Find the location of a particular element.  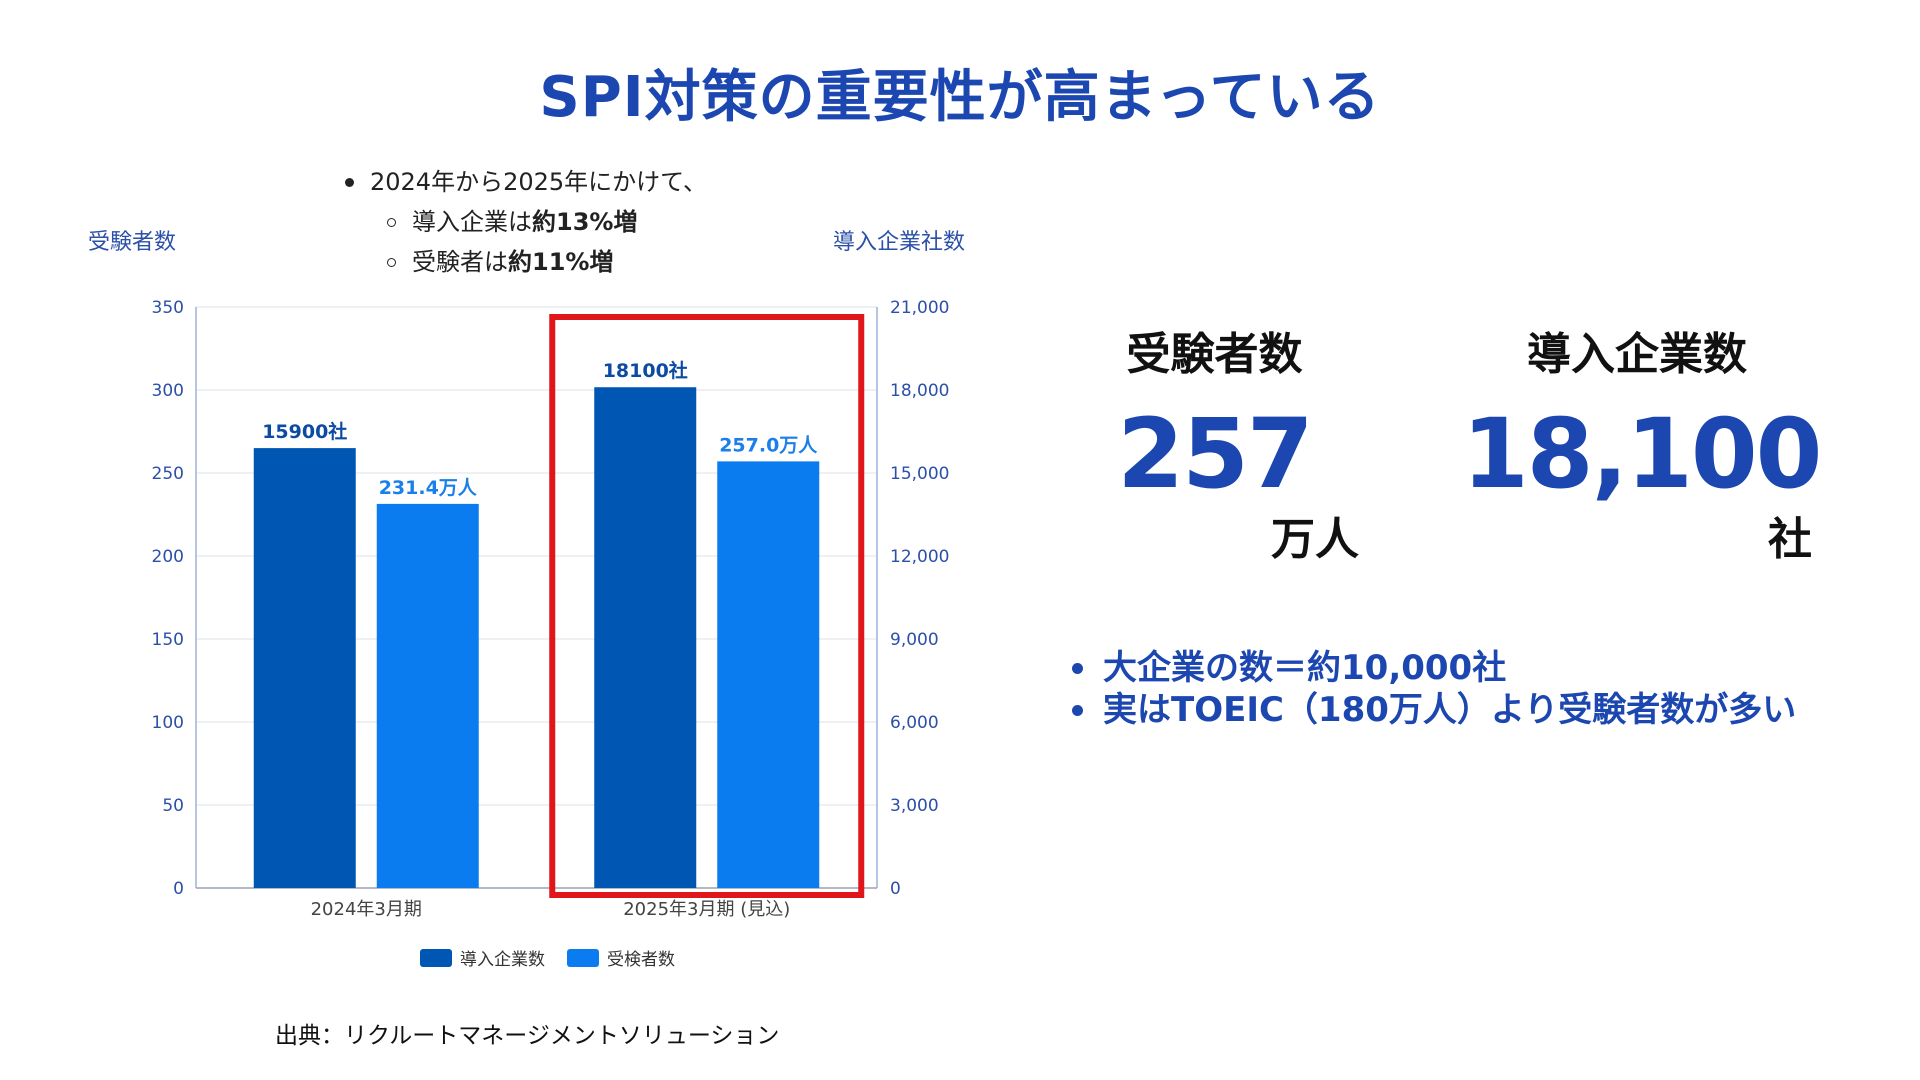

highlight-text: 大企業の数＝約10,000社 is located at coordinates (1305, 668).